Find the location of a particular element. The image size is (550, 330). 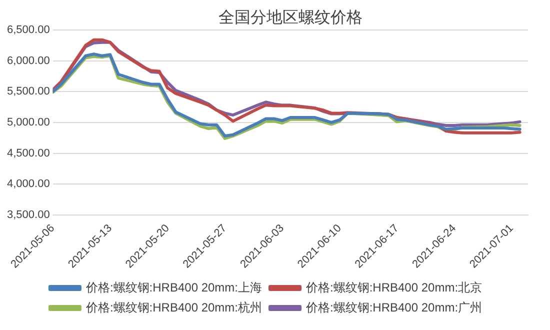

y-tick-label: 5,500.00 is located at coordinates (28, 92).